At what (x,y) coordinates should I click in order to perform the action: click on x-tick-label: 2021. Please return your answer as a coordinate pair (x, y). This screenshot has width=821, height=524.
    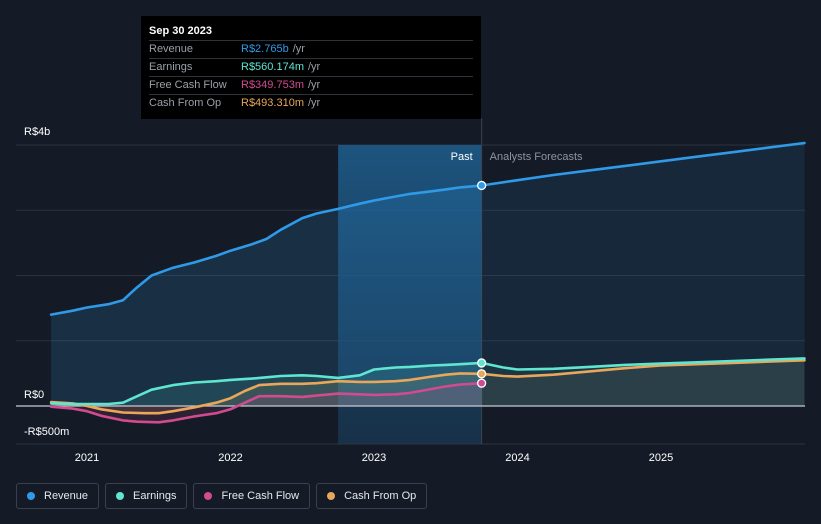
    Looking at the image, I should click on (87, 458).